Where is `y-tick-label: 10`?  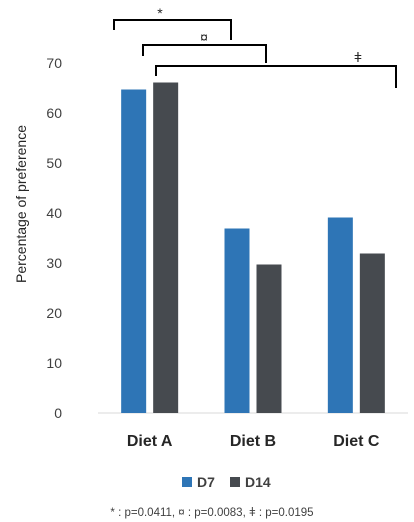
y-tick-label: 10 is located at coordinates (54, 363).